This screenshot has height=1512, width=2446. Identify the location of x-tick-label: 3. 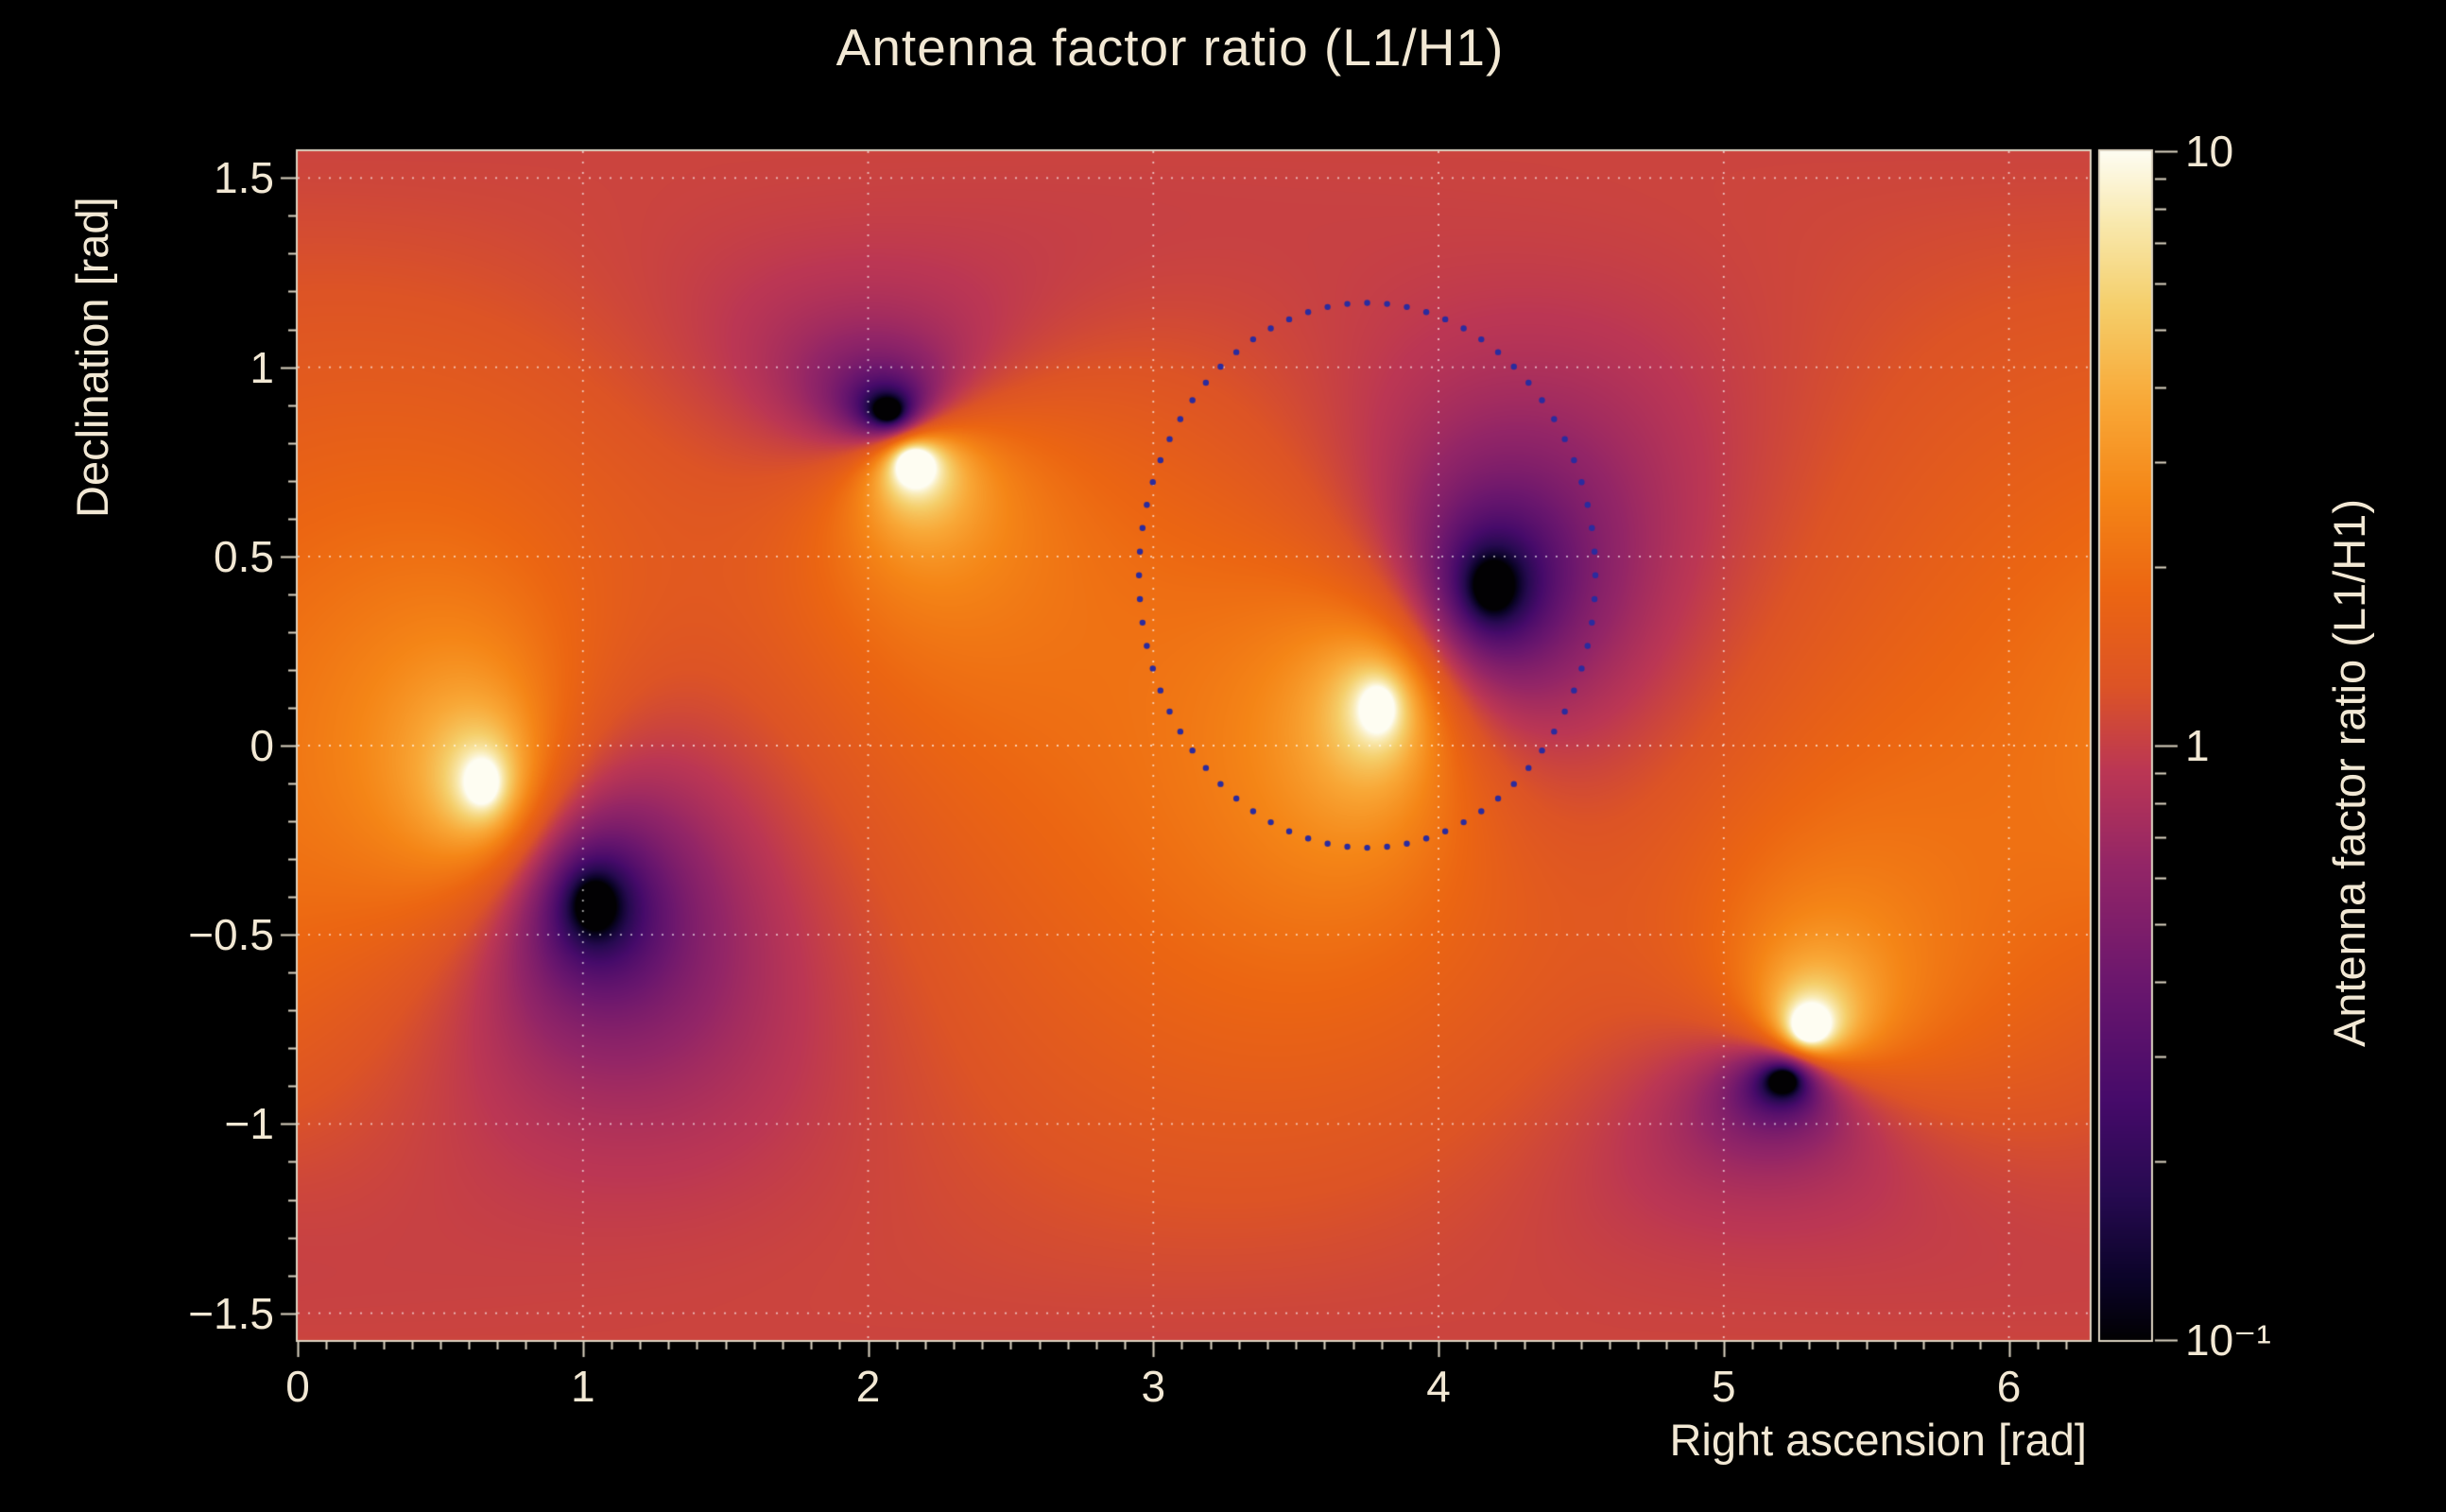
(1153, 1386).